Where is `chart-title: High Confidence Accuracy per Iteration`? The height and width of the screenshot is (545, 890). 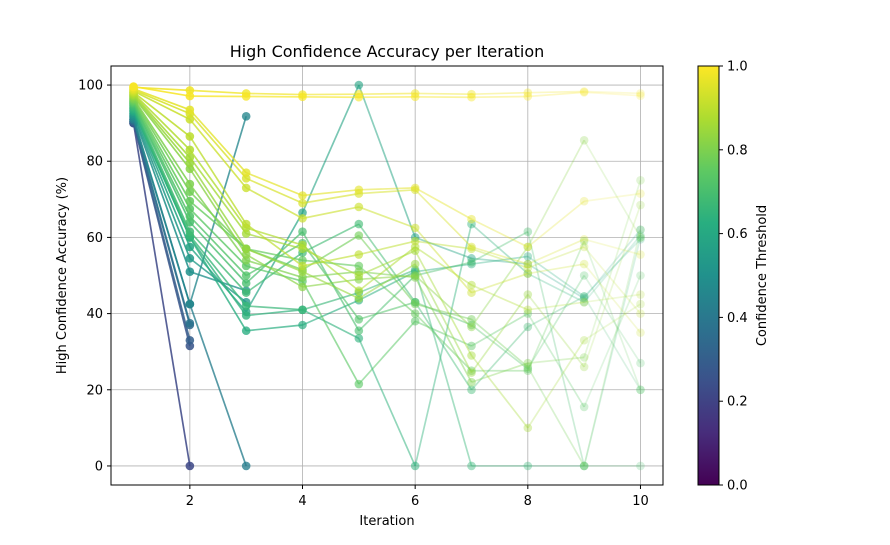
chart-title: High Confidence Accuracy per Iteration is located at coordinates (387, 51).